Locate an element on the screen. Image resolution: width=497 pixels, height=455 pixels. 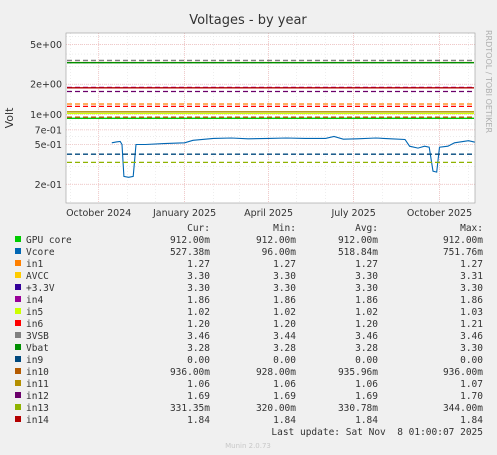
legend-avg: 3.30 is located at coordinates (366, 276).